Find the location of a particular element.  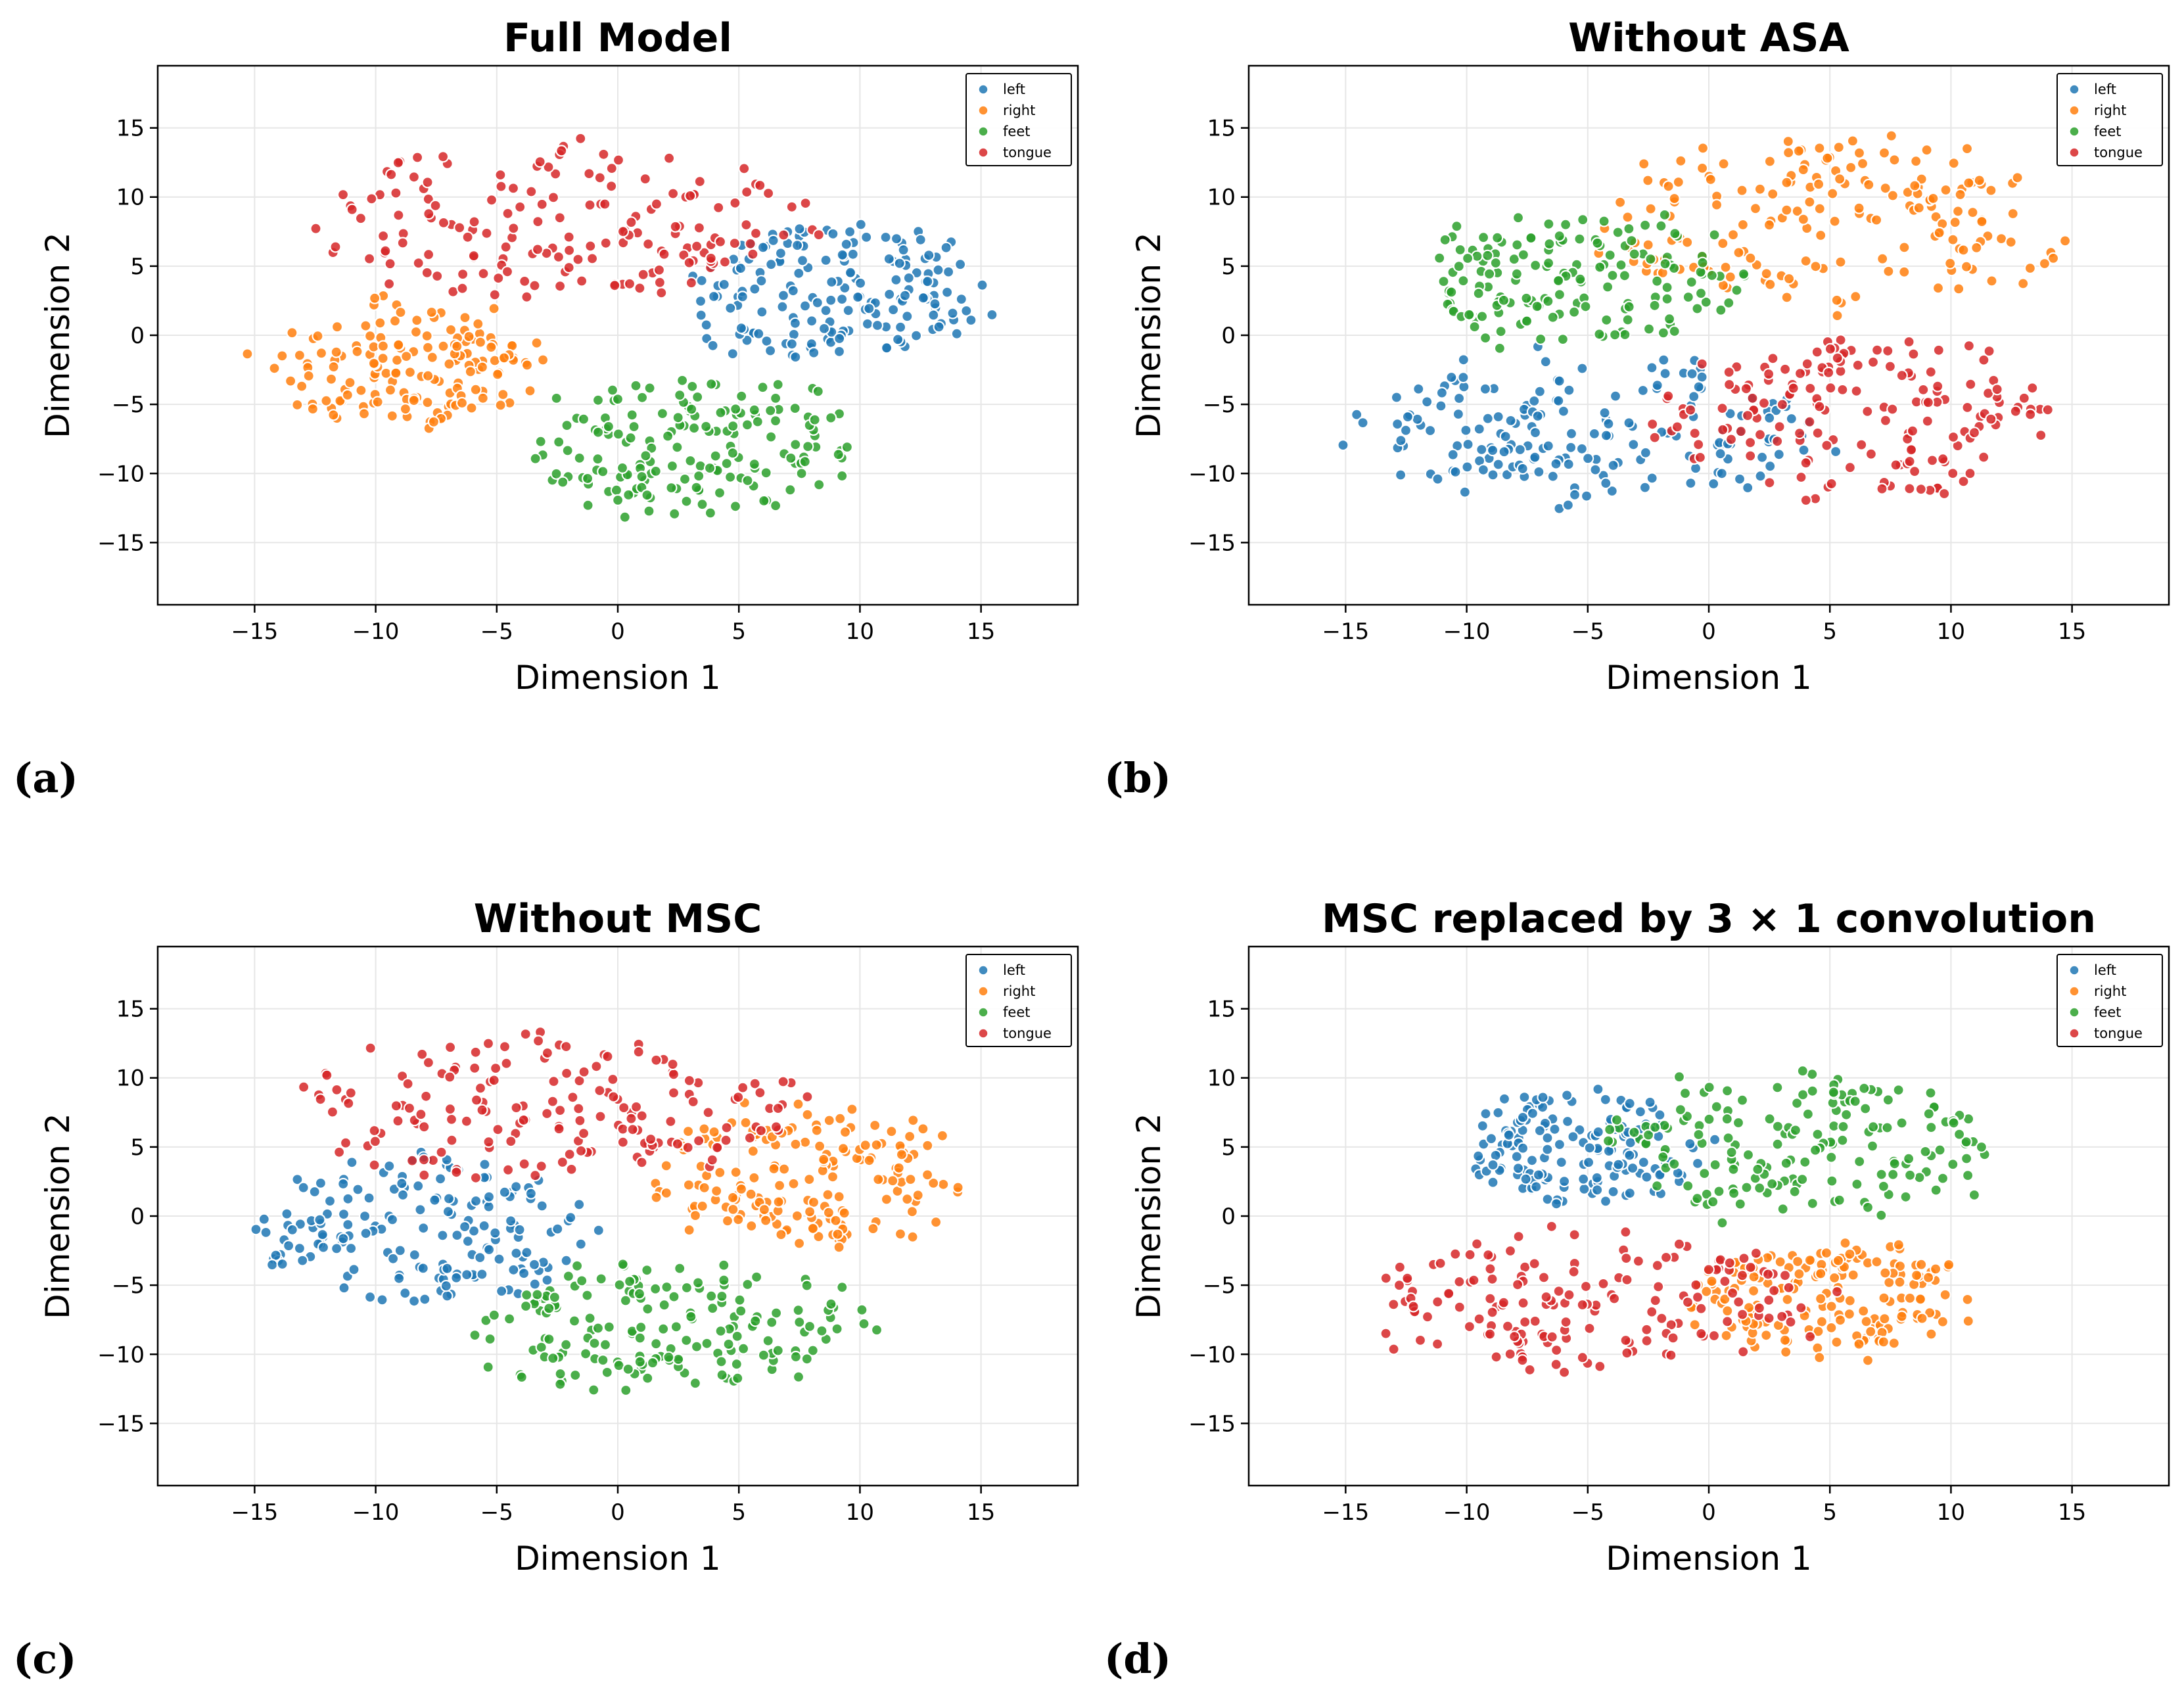

y-axis-label: Dimension 2 is located at coordinates (1149, 1216).